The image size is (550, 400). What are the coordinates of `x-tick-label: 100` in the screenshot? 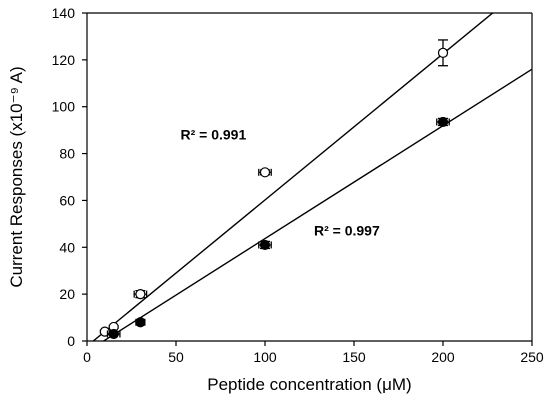 It's located at (265, 357).